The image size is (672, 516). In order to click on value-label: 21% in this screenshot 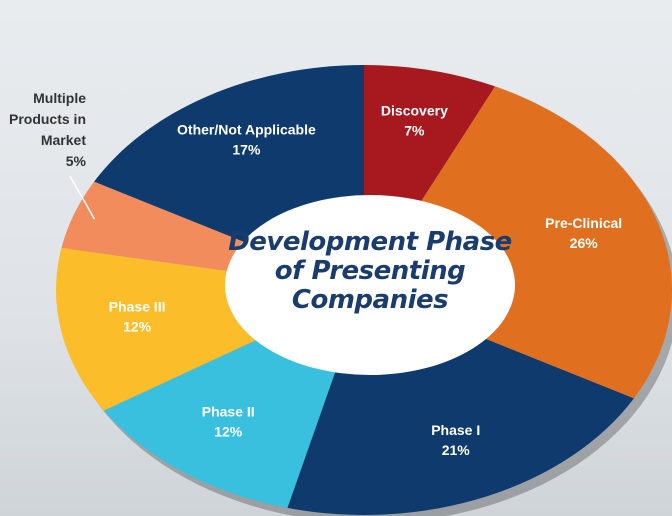, I will do `click(456, 450)`.